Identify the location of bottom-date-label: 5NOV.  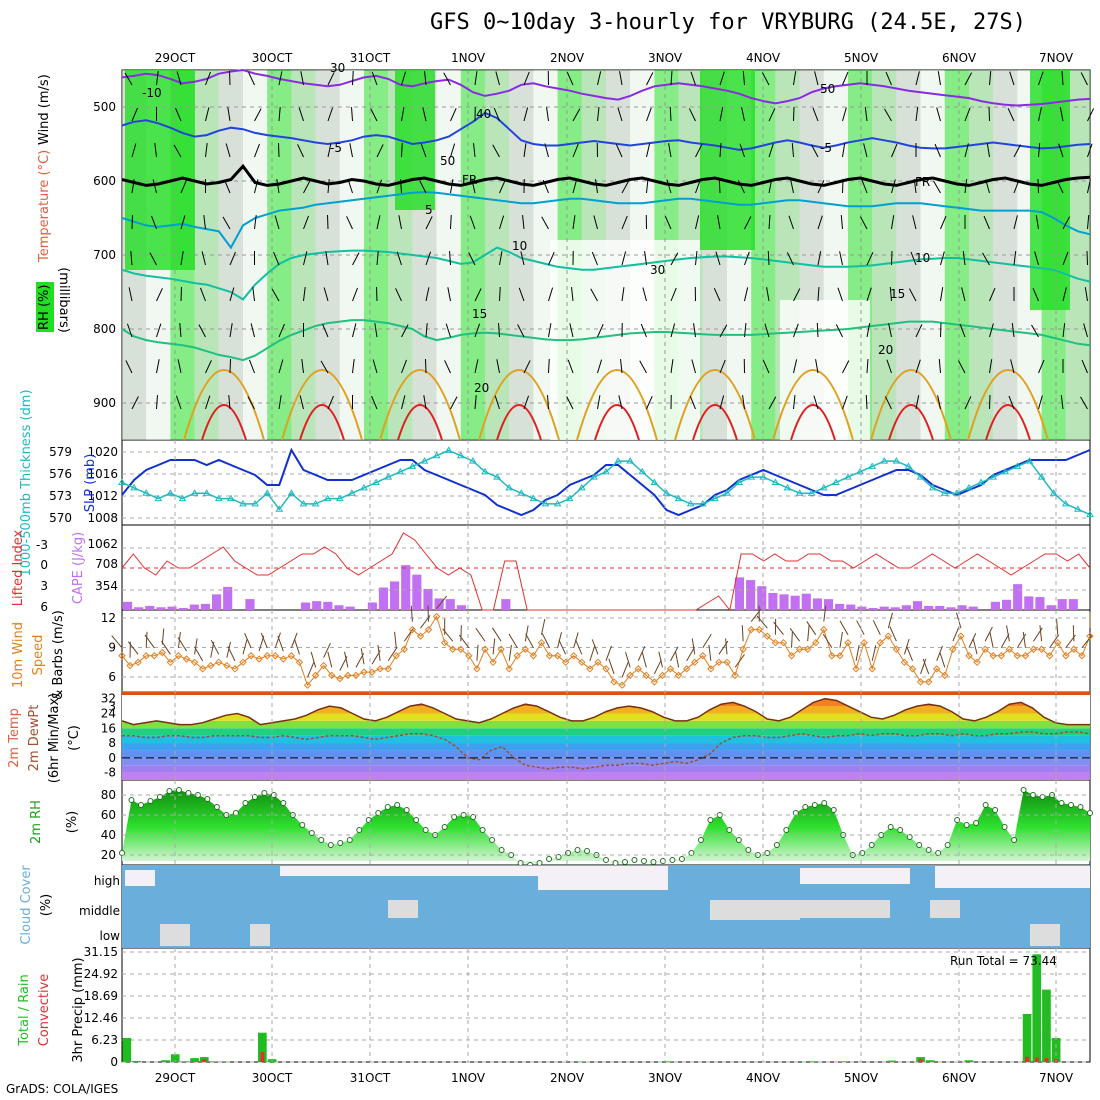
(861, 1078).